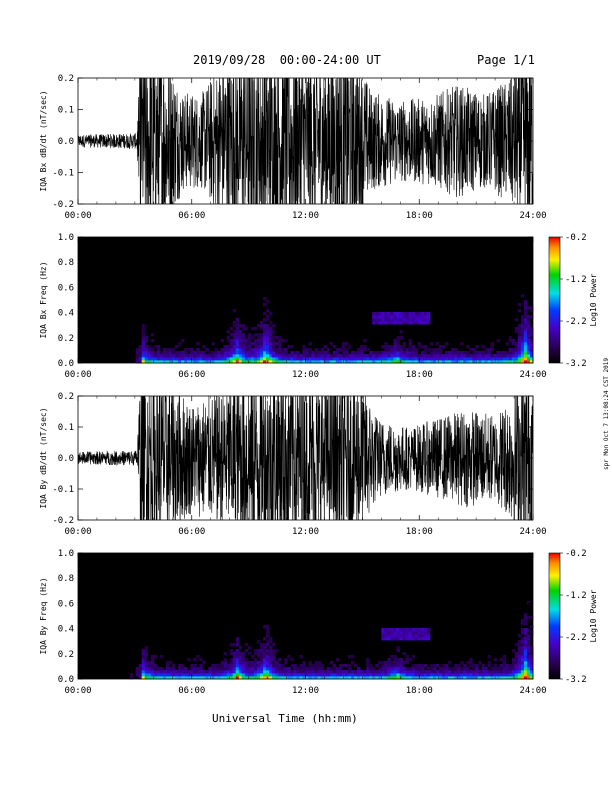  What do you see at coordinates (305, 216) in the screenshot?
I see `x-tick-label: 12:00` at bounding box center [305, 216].